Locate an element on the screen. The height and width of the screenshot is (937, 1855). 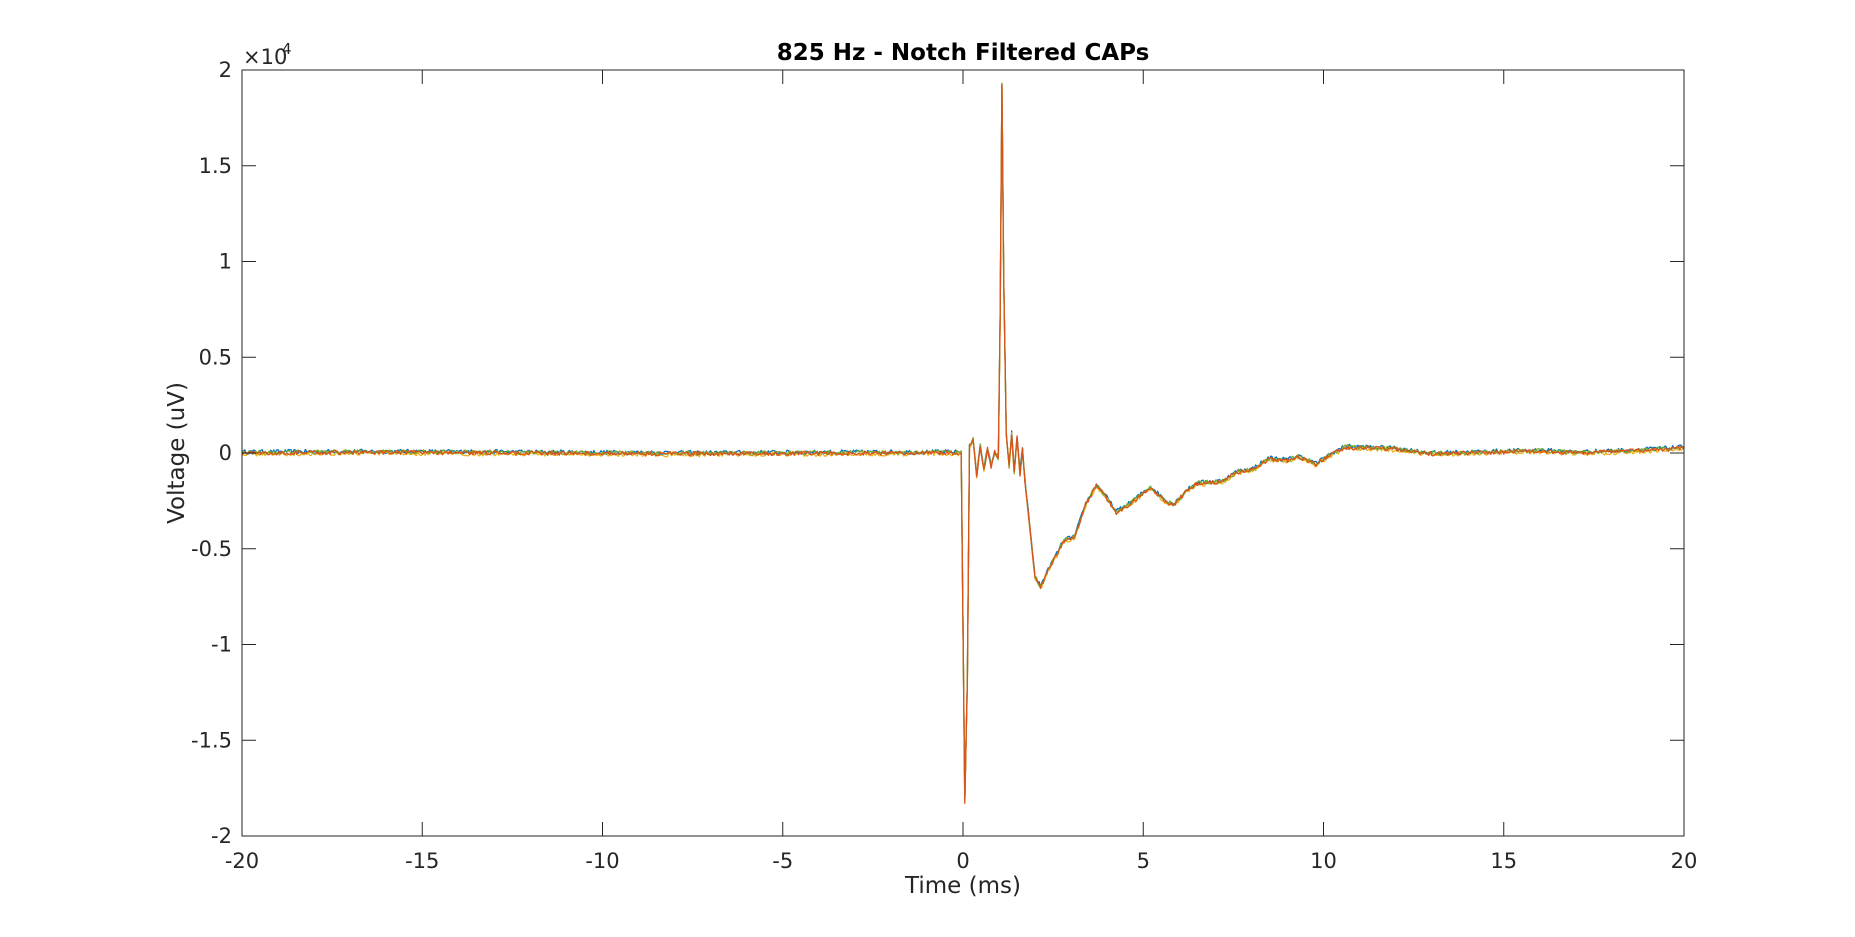
y-tick-label: 1.5 is located at coordinates (215, 166).